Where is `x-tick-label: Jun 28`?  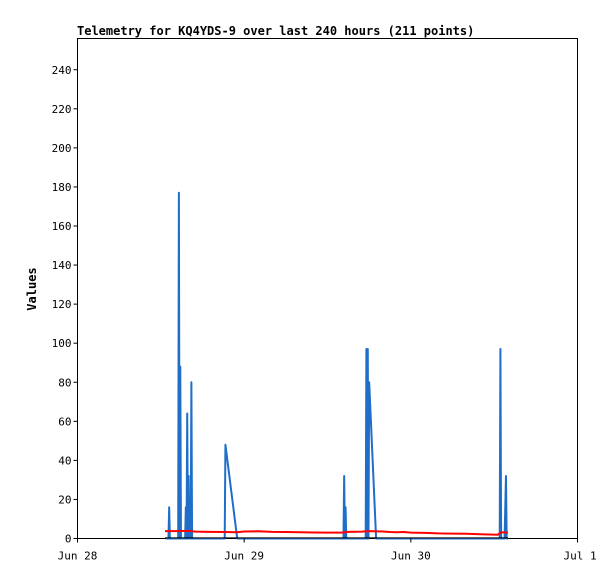 x-tick-label: Jun 28 is located at coordinates (78, 556).